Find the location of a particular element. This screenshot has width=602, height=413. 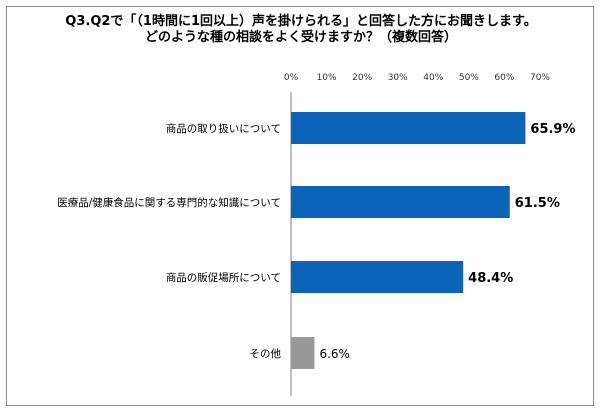

x-tick-label: 0% is located at coordinates (291, 78).